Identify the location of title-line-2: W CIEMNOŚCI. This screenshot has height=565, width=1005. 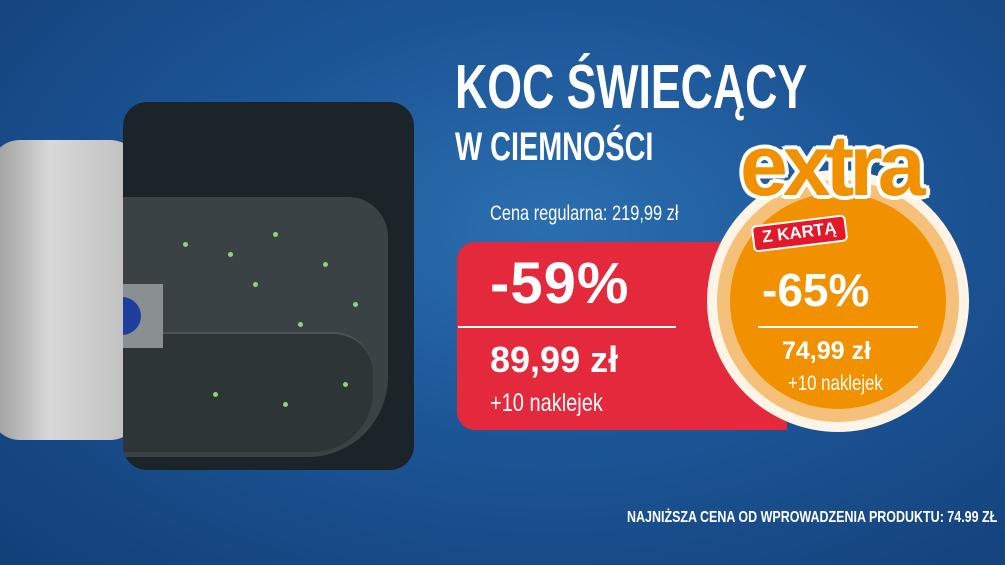
(554, 147).